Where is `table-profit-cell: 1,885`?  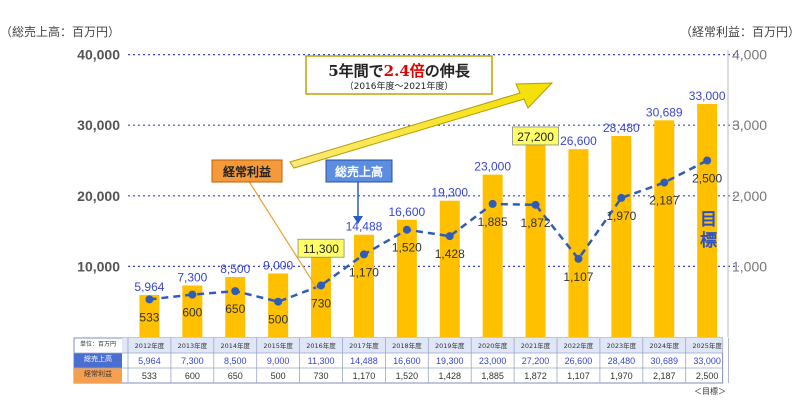 table-profit-cell: 1,885 is located at coordinates (492, 376).